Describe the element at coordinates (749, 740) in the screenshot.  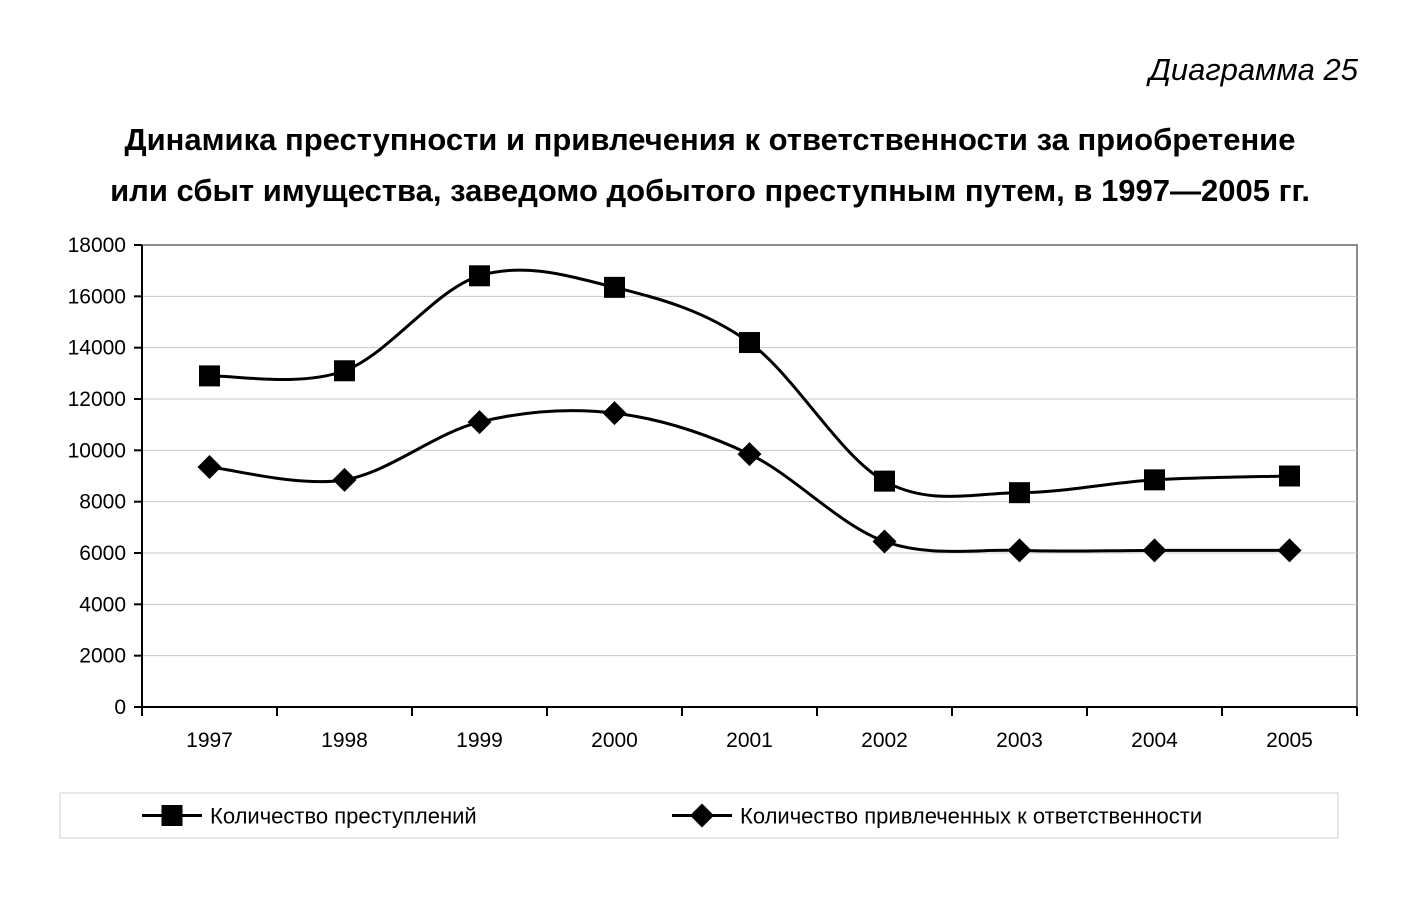
I see `x-tick-label-2001: 2001` at that location.